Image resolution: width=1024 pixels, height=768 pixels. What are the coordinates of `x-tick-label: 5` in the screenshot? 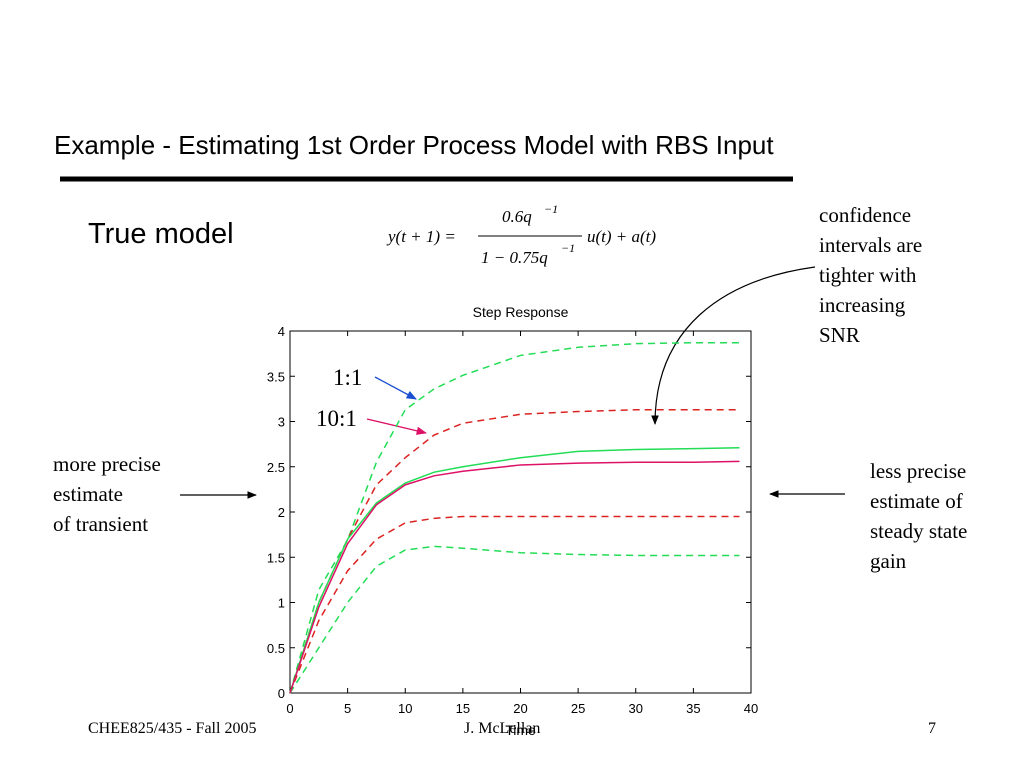 It's located at (347, 708).